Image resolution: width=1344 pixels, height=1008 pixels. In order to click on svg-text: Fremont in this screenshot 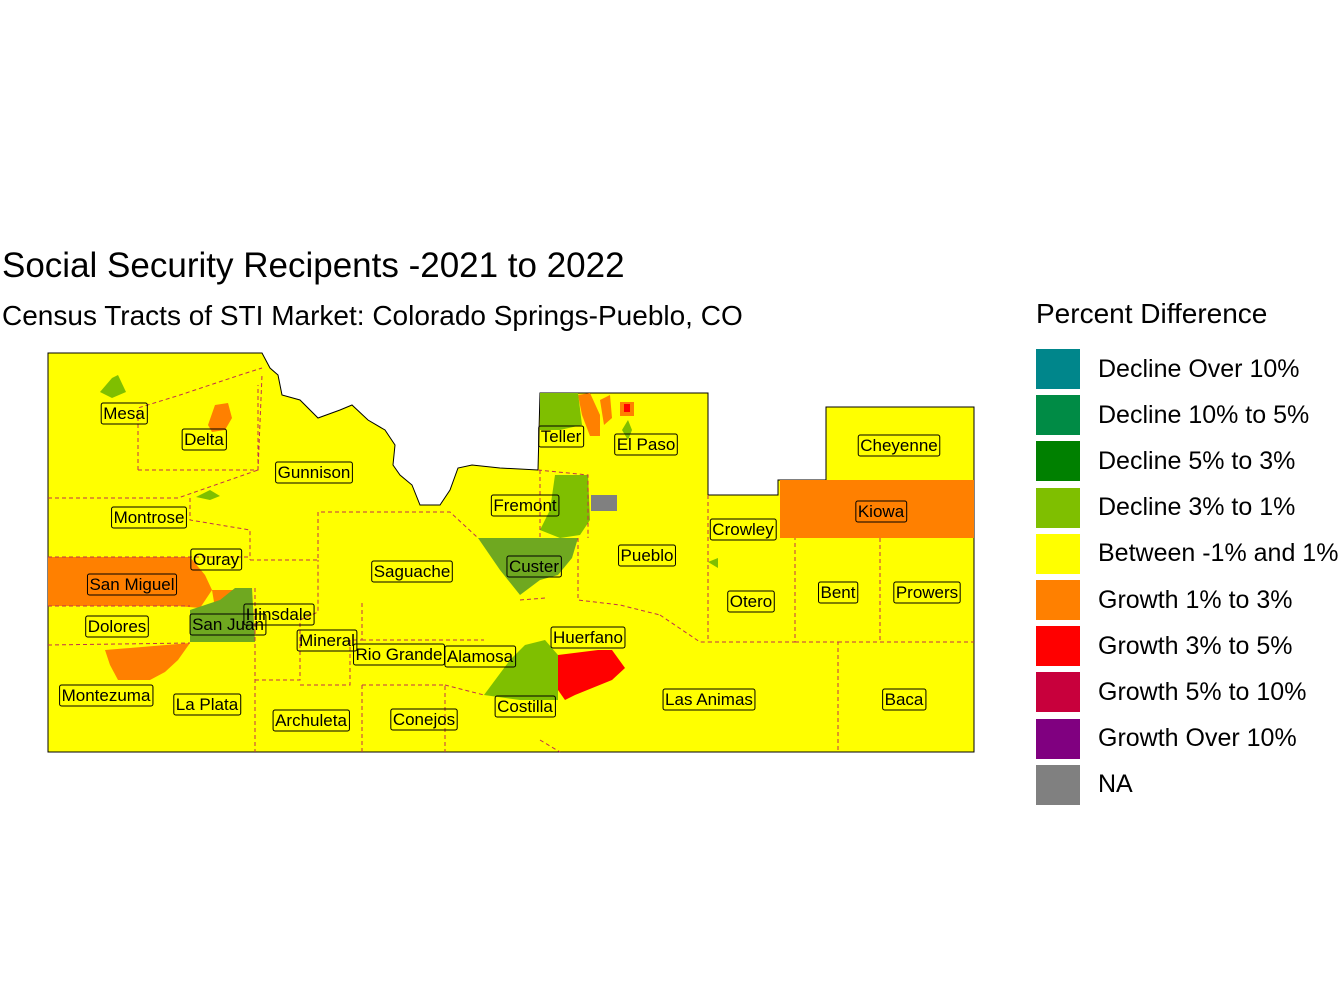, I will do `click(525, 505)`.